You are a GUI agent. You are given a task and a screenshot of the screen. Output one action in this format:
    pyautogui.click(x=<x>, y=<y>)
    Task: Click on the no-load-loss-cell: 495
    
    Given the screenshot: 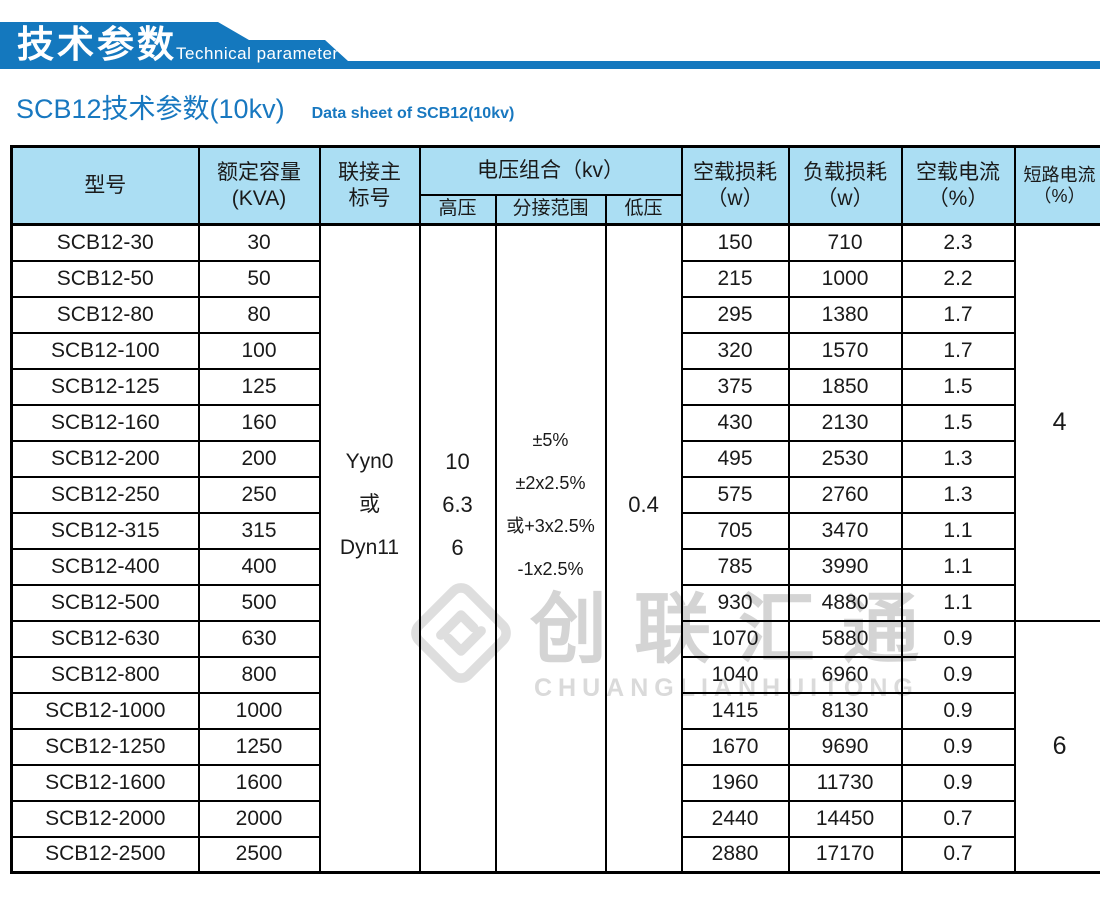 What is the action you would take?
    pyautogui.click(x=735, y=458)
    